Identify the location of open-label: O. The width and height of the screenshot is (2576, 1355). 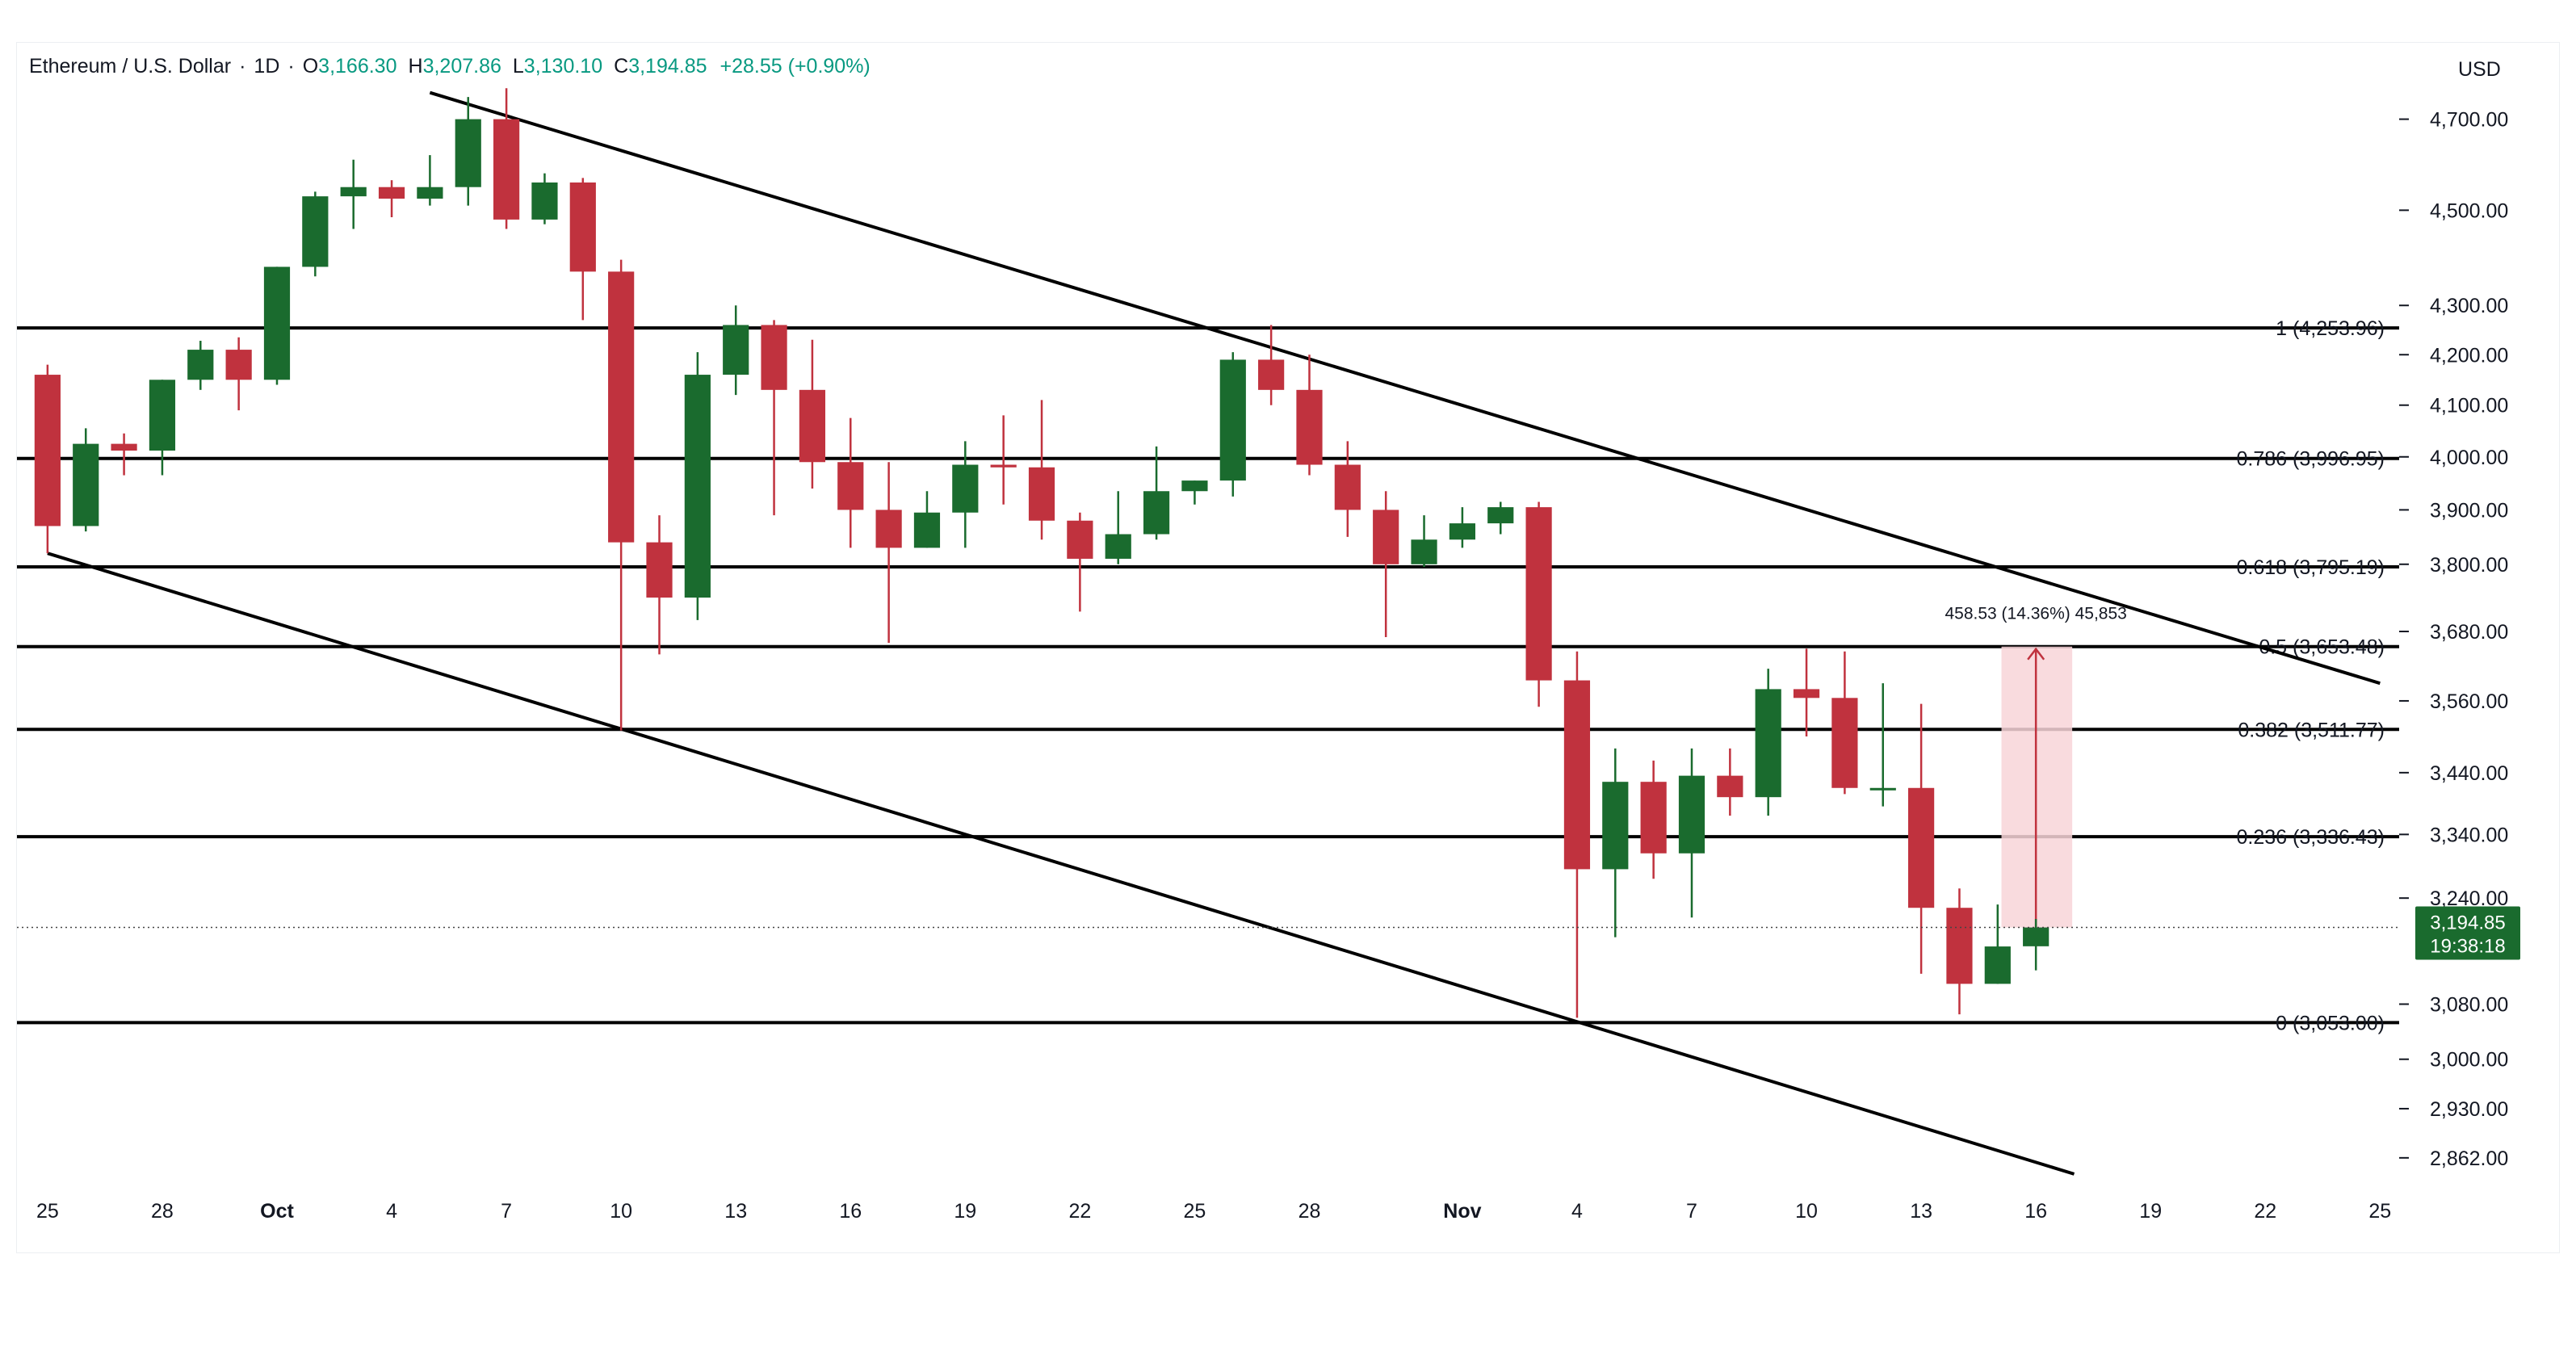
(310, 66).